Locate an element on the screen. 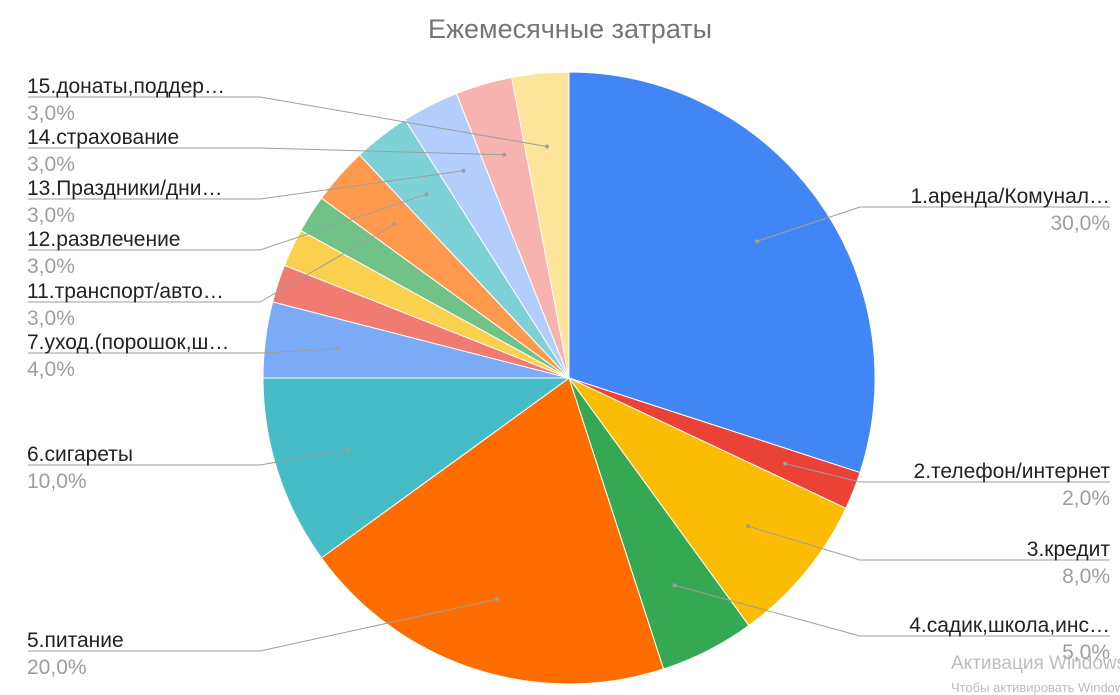  slice-label: 3.кредит is located at coordinates (1069, 549).